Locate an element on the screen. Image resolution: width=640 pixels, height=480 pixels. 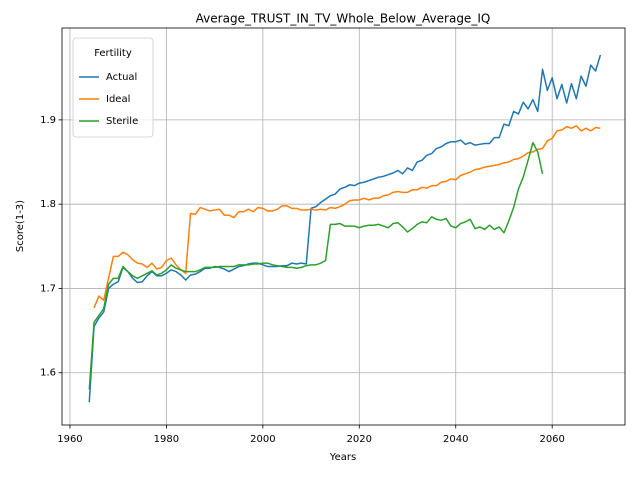
y-tick-label: 1.8 is located at coordinates (48, 204).